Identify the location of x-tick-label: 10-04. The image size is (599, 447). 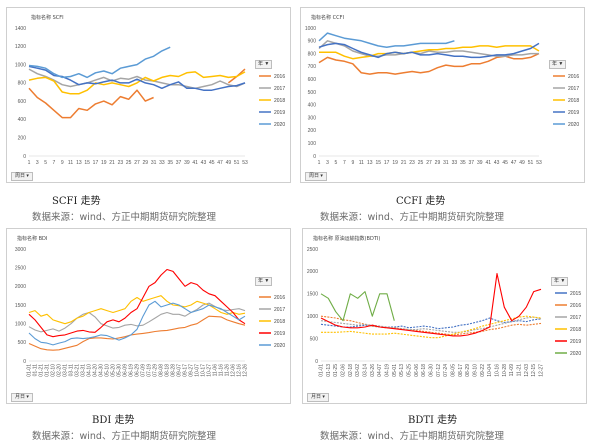
(490, 370).